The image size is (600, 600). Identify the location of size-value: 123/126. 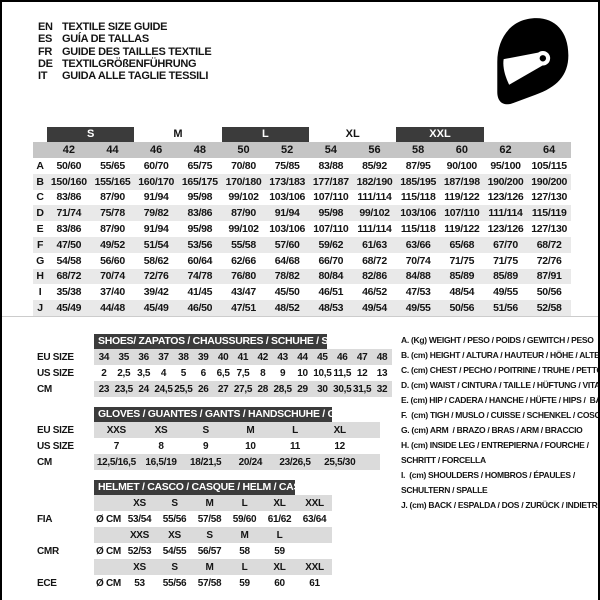
(505, 197).